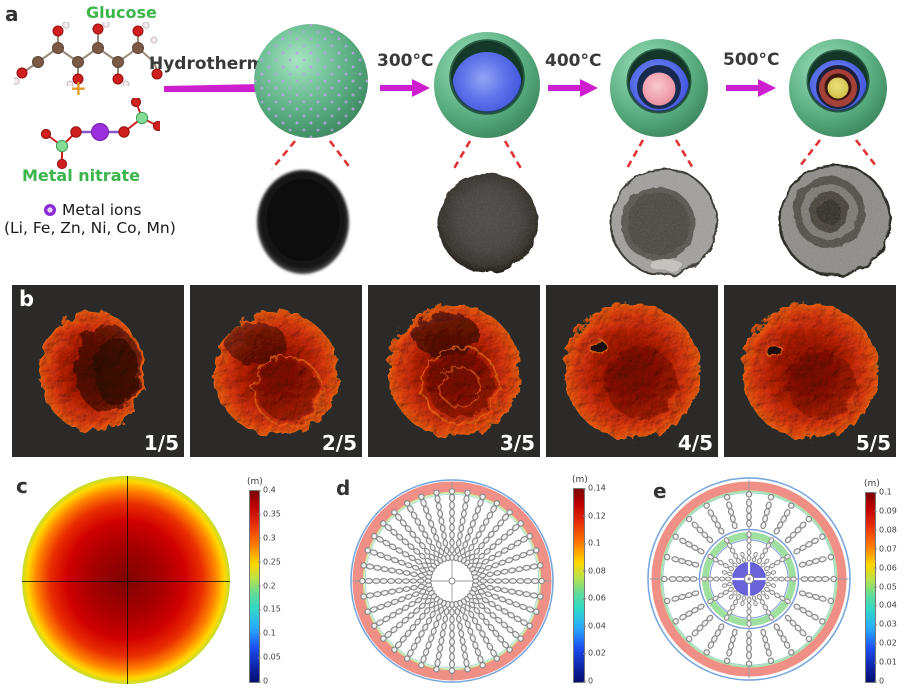  Describe the element at coordinates (254, 586) in the screenshot. I see `colorbar-c` at that location.